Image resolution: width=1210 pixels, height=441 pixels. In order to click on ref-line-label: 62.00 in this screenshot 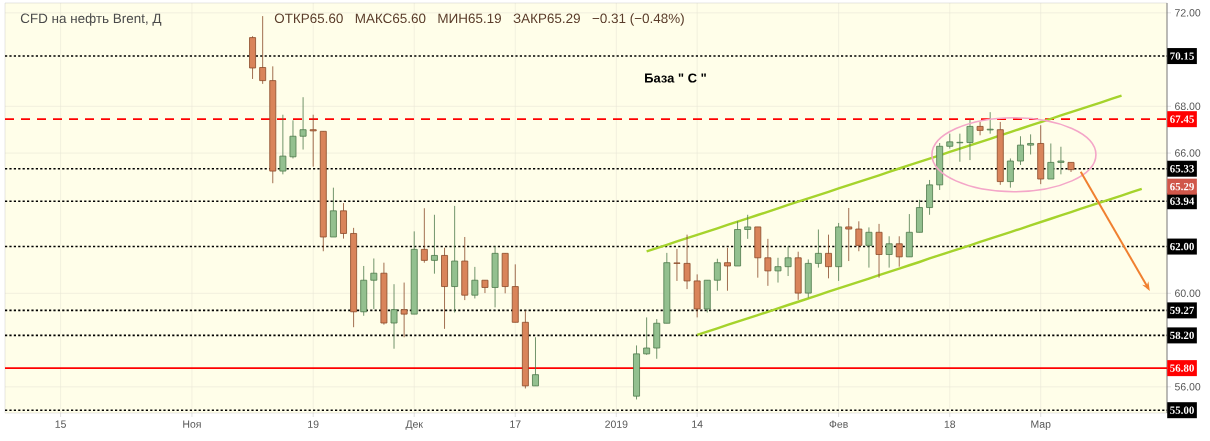, I will do `click(1182, 246)`.